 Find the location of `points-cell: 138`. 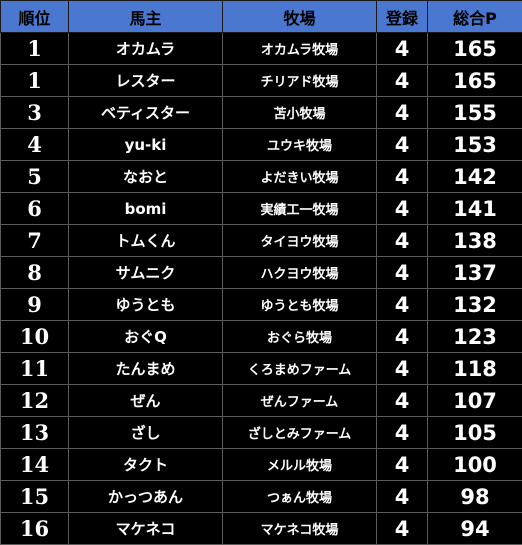

points-cell: 138 is located at coordinates (475, 241).